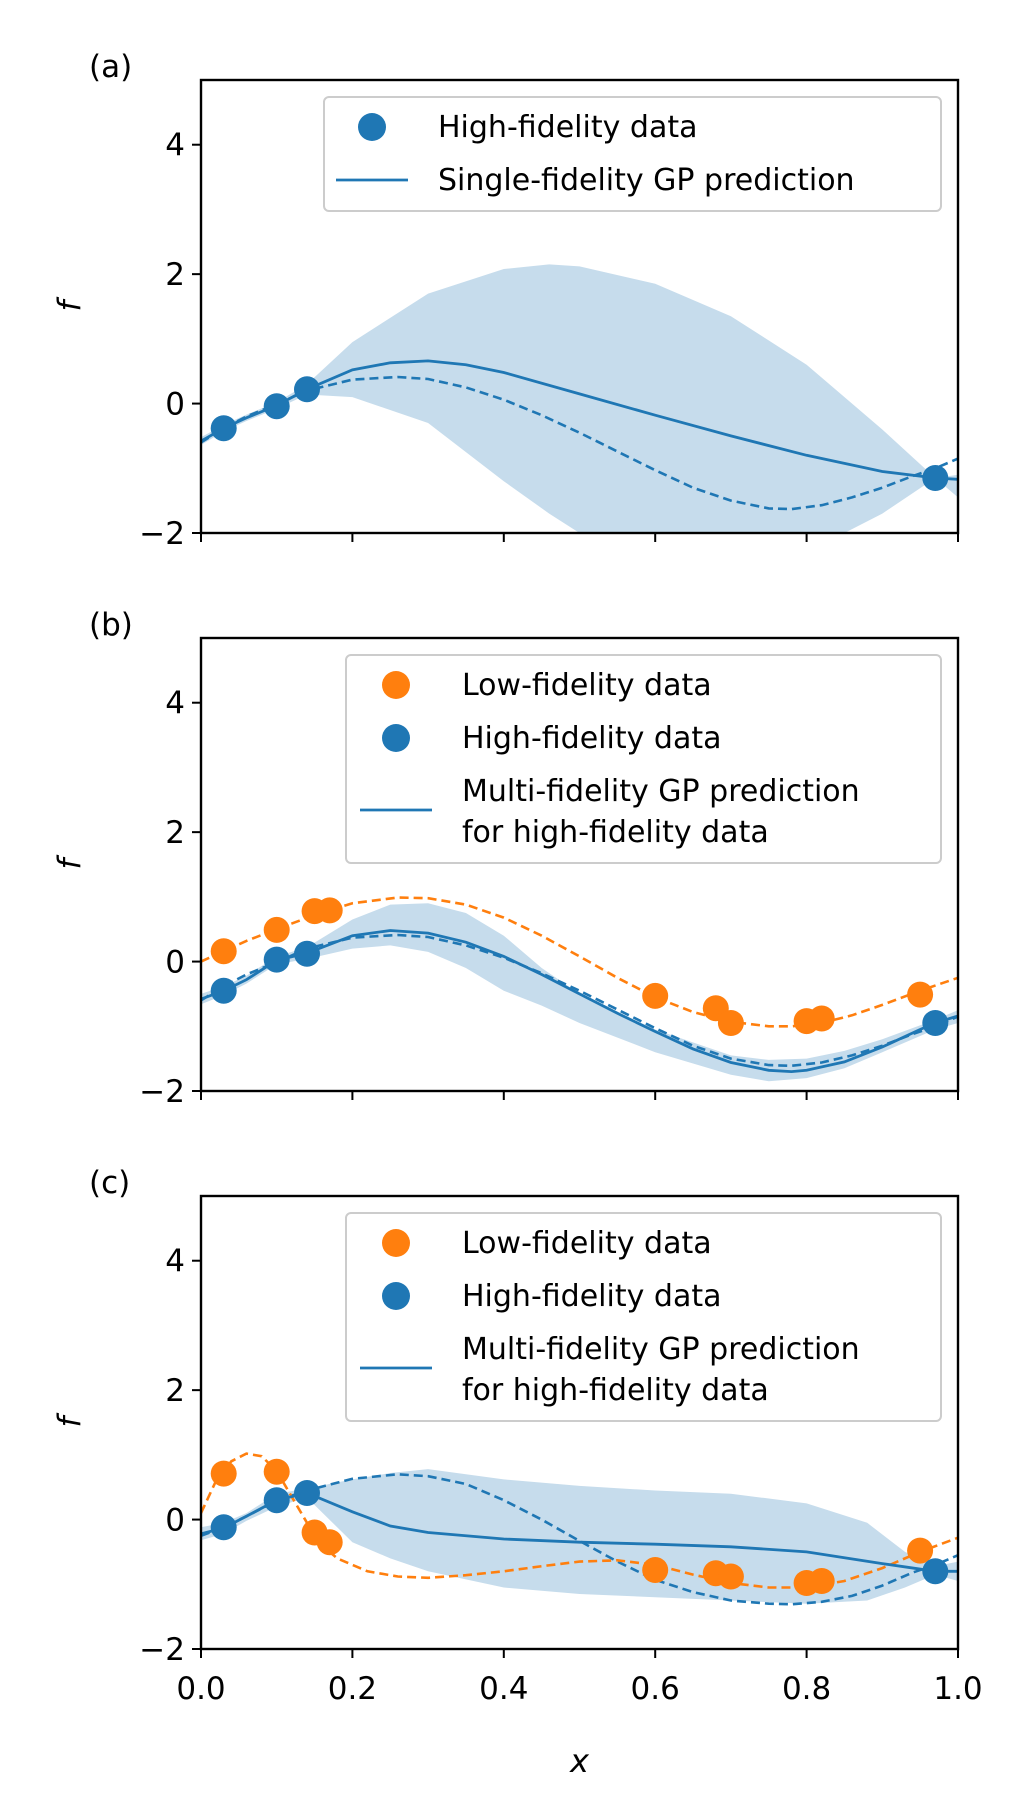 Image resolution: width=1020 pixels, height=1800 pixels. Describe the element at coordinates (957, 1689) in the screenshot. I see `x-tick-label: 1.0` at that location.